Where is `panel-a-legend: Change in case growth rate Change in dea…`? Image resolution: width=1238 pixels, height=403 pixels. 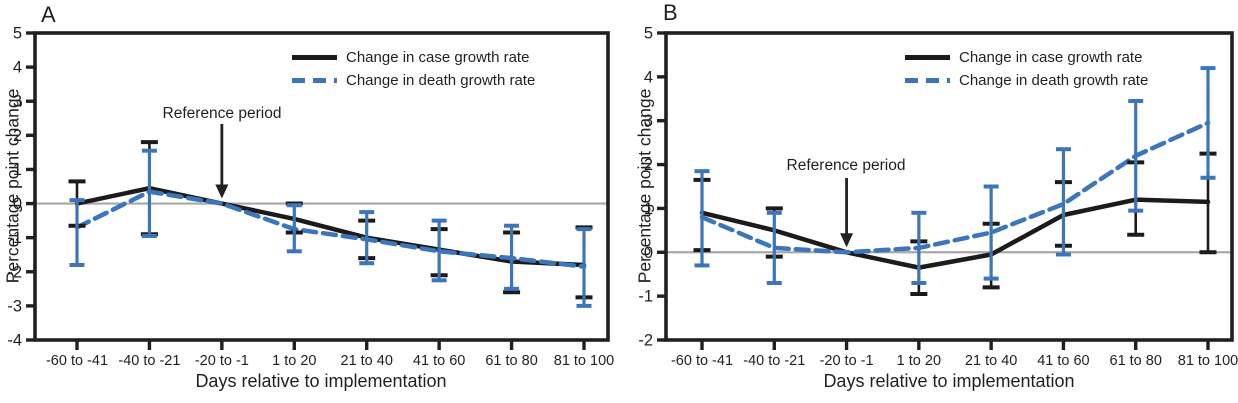
panel-a-legend: Change in case growth rate Change in dea… is located at coordinates (413, 69).